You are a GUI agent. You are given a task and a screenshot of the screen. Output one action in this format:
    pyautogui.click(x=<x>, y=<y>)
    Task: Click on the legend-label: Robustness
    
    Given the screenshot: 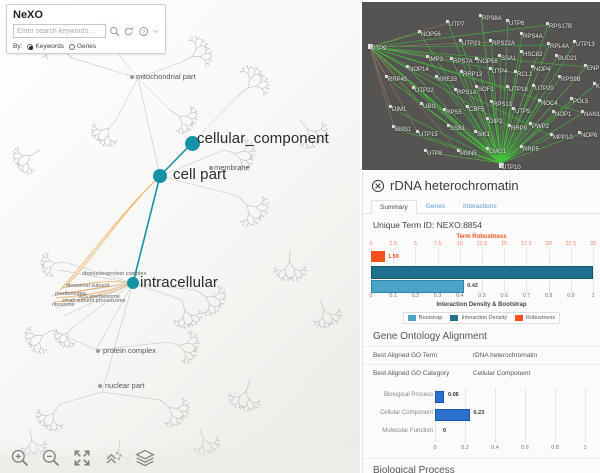 What is the action you would take?
    pyautogui.click(x=541, y=318)
    